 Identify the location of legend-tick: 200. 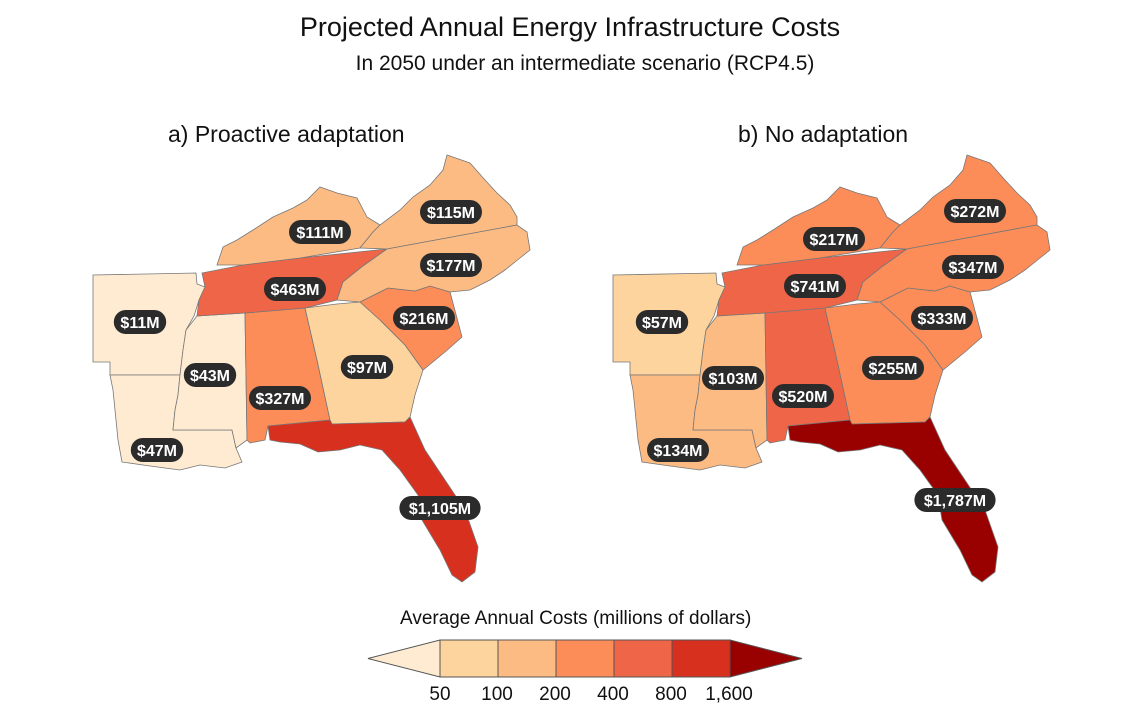
(555, 694).